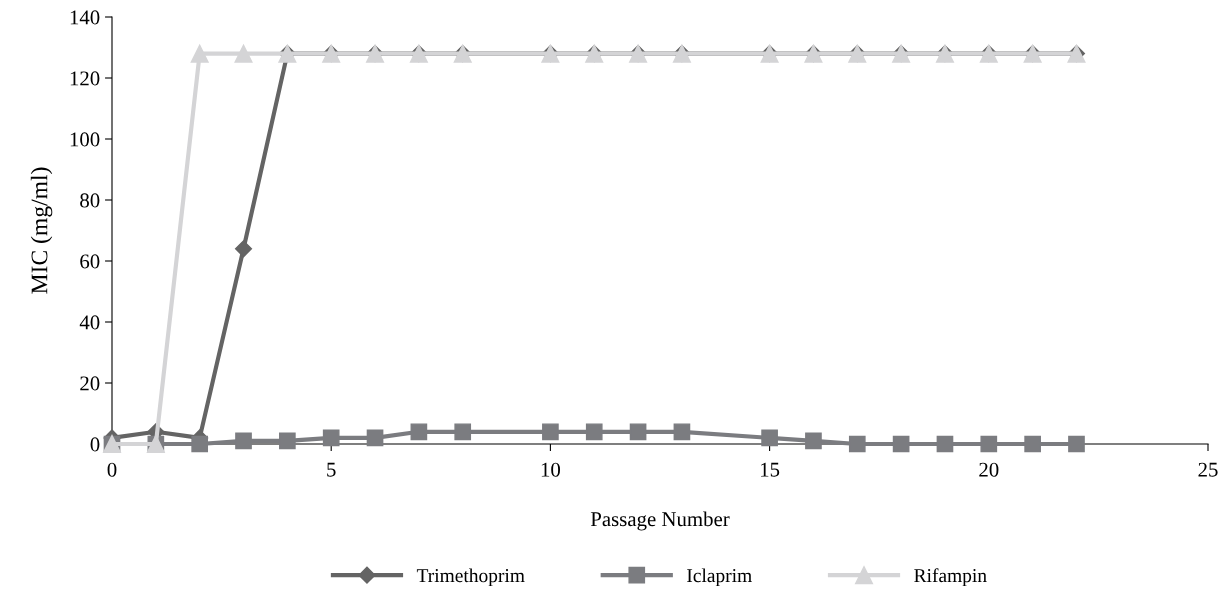 The image size is (1232, 595). Describe the element at coordinates (90, 200) in the screenshot. I see `y-tick-label: 80` at that location.